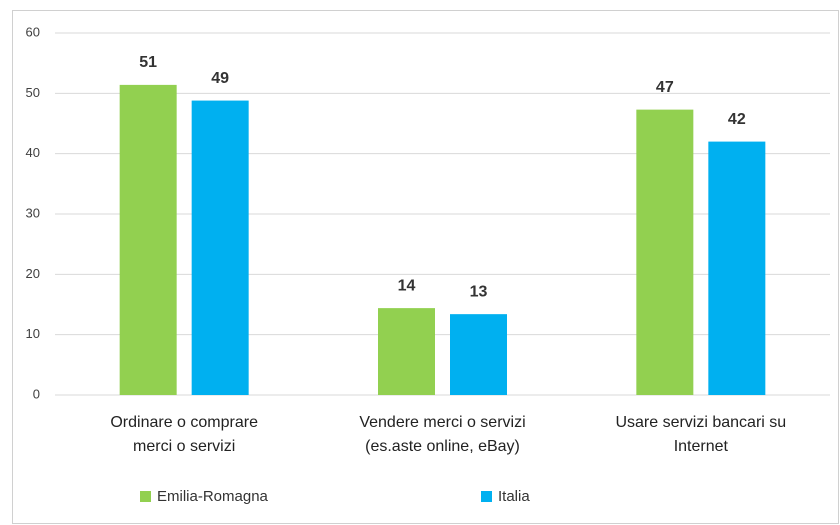 The width and height of the screenshot is (840, 525). What do you see at coordinates (213, 496) in the screenshot?
I see `legend-label: Emilia-Romagna` at bounding box center [213, 496].